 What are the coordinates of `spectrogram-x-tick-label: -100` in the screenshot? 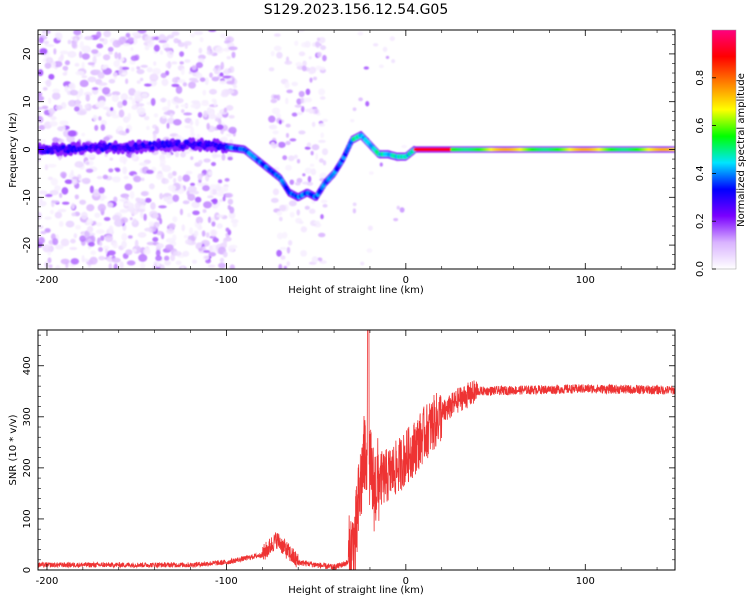 It's located at (226, 280).